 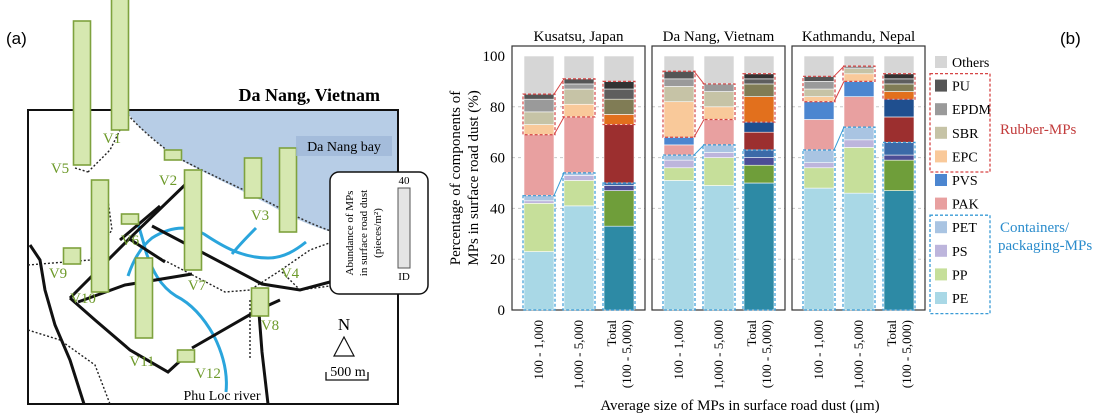 I want to click on station-label-v12: V12, so click(x=208, y=374).